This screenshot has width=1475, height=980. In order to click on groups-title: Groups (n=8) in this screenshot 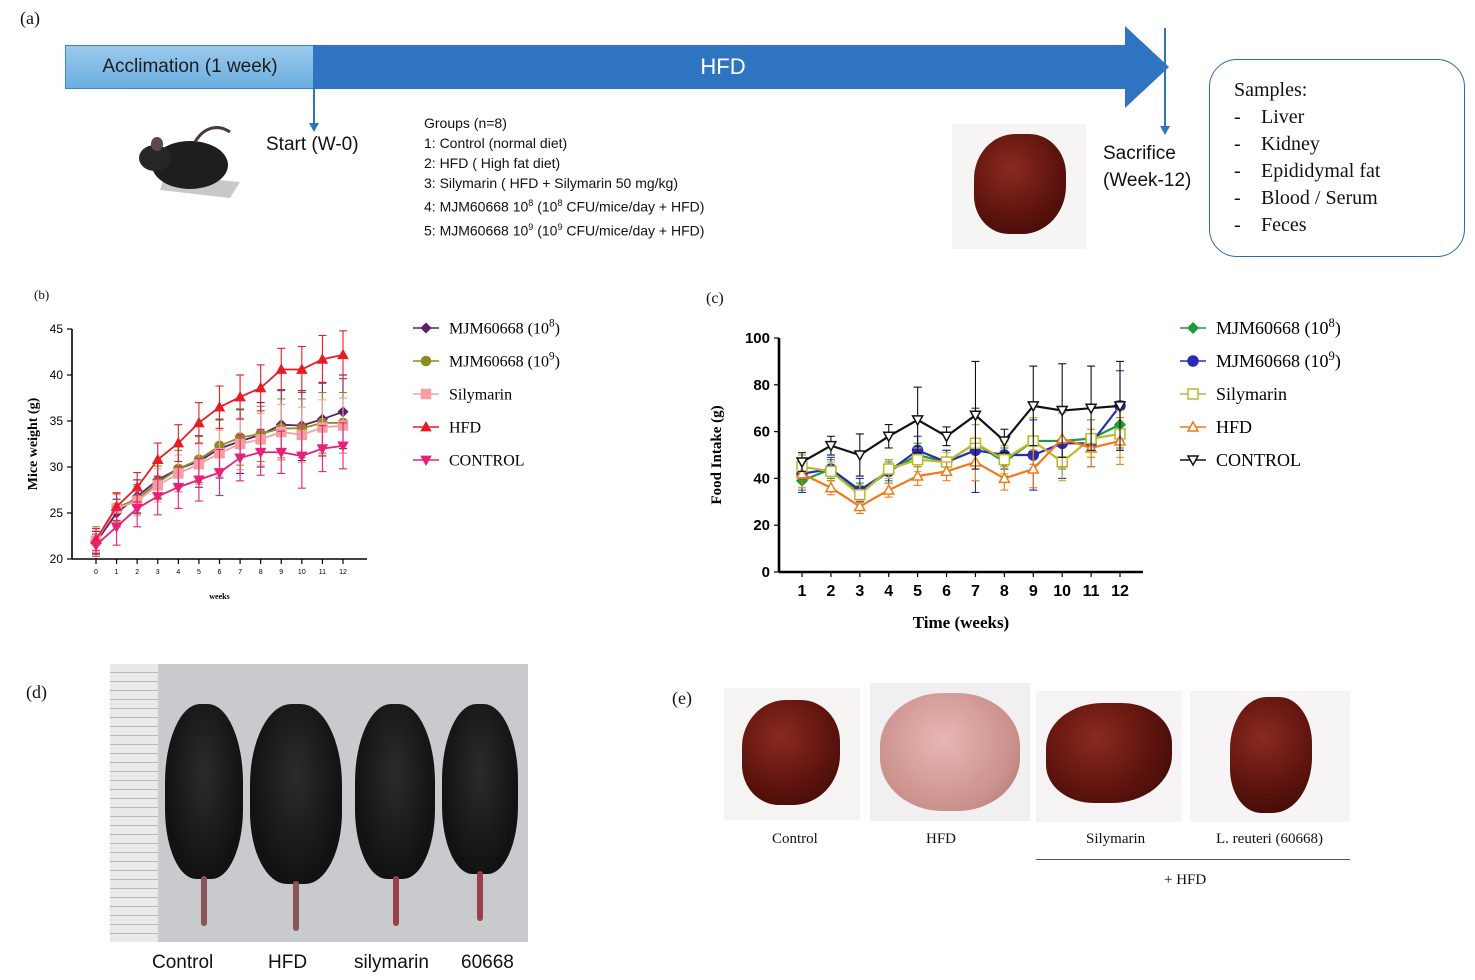, I will do `click(465, 123)`.